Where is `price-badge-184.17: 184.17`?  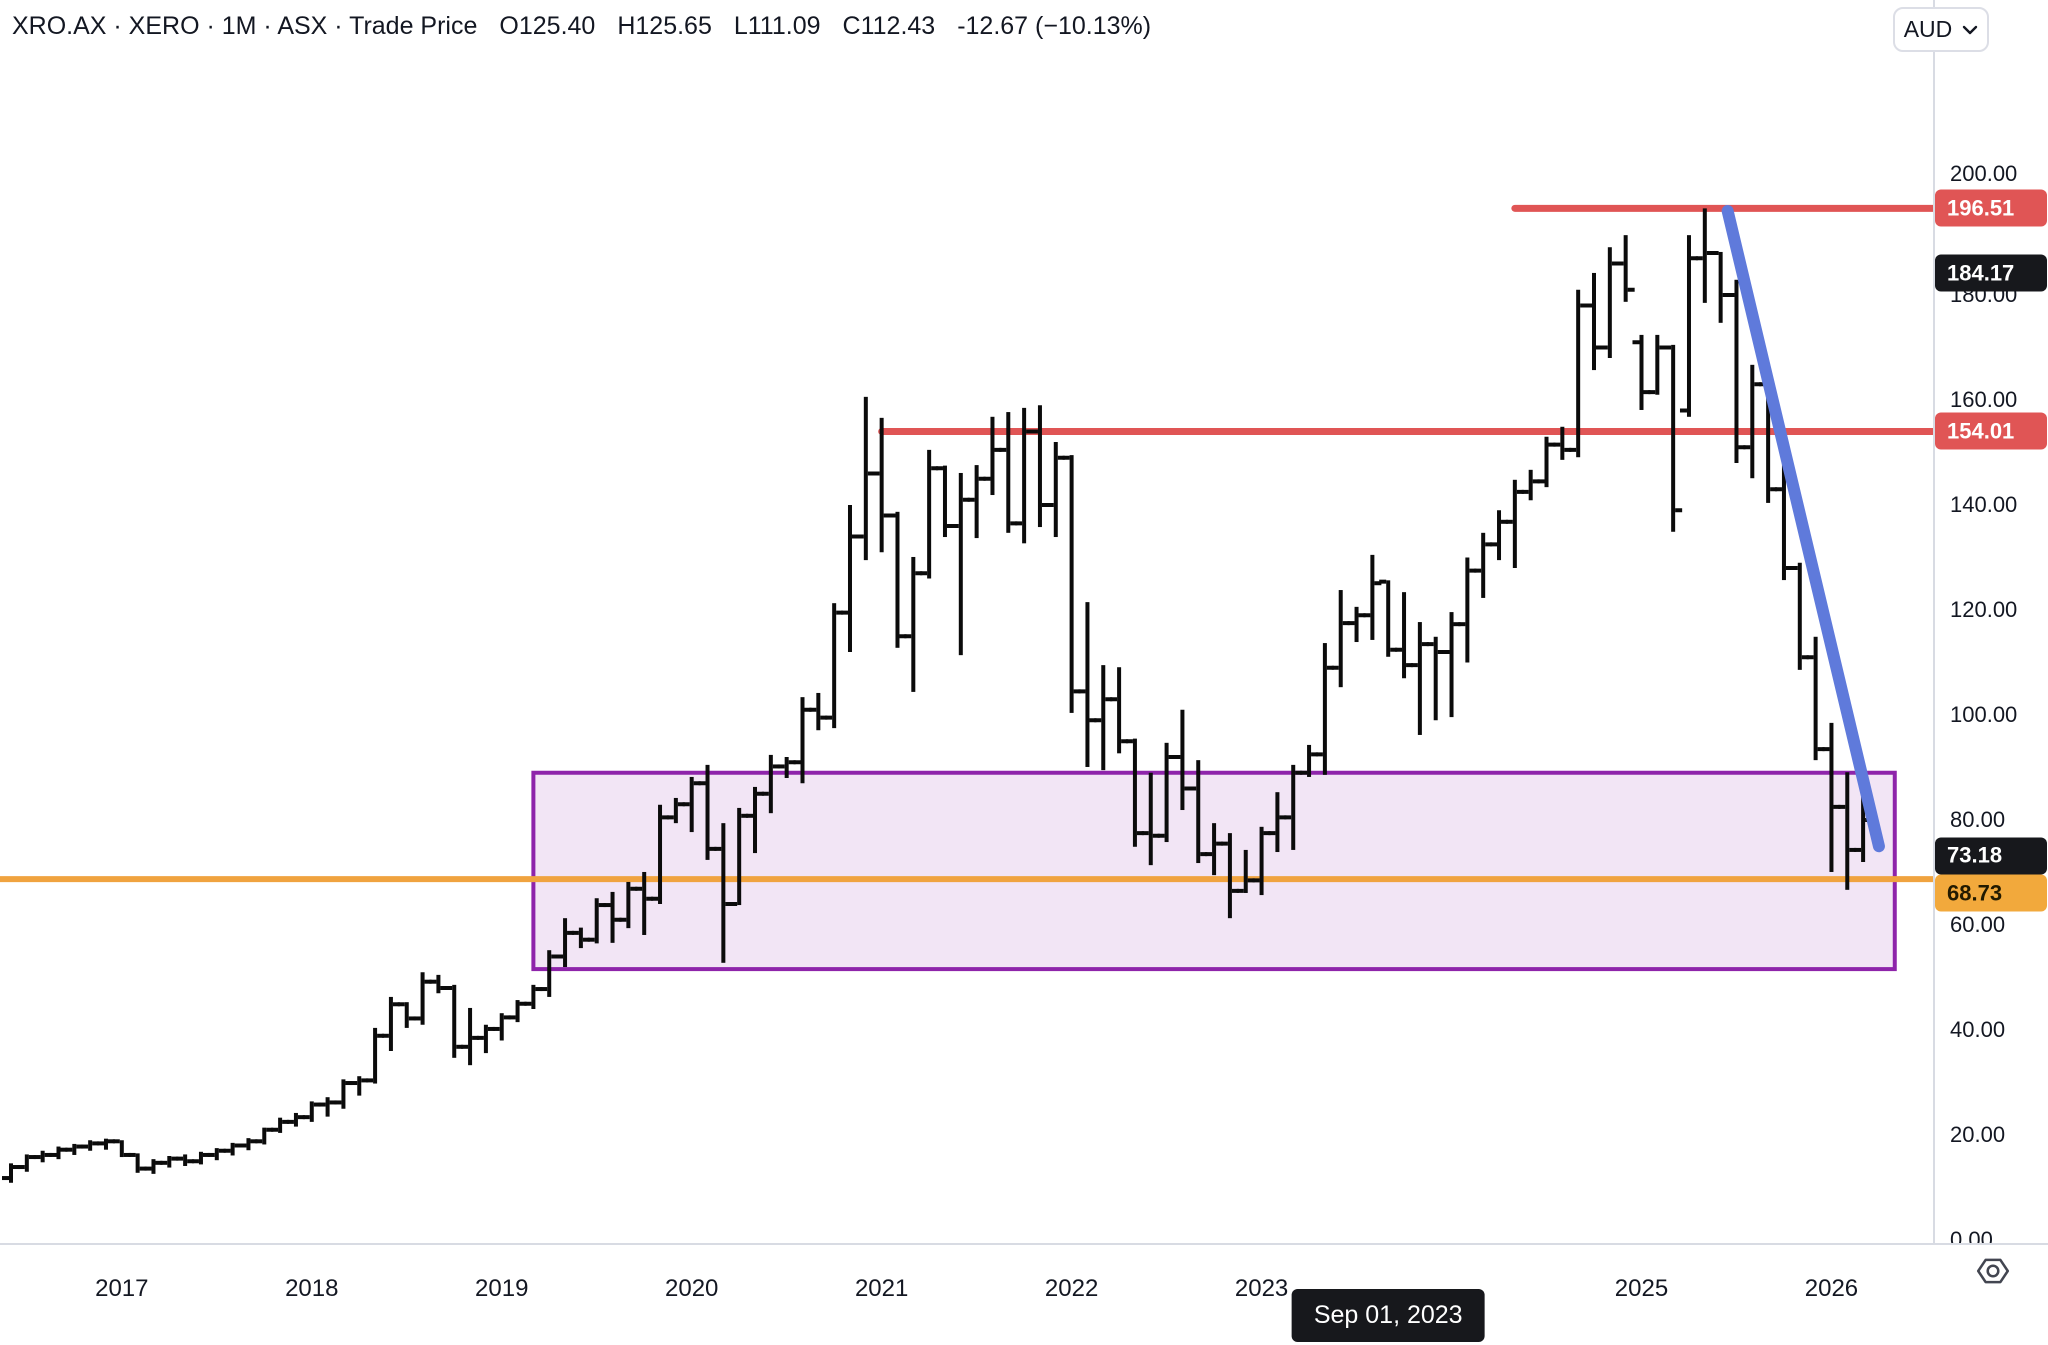 price-badge-184.17: 184.17 is located at coordinates (1991, 273).